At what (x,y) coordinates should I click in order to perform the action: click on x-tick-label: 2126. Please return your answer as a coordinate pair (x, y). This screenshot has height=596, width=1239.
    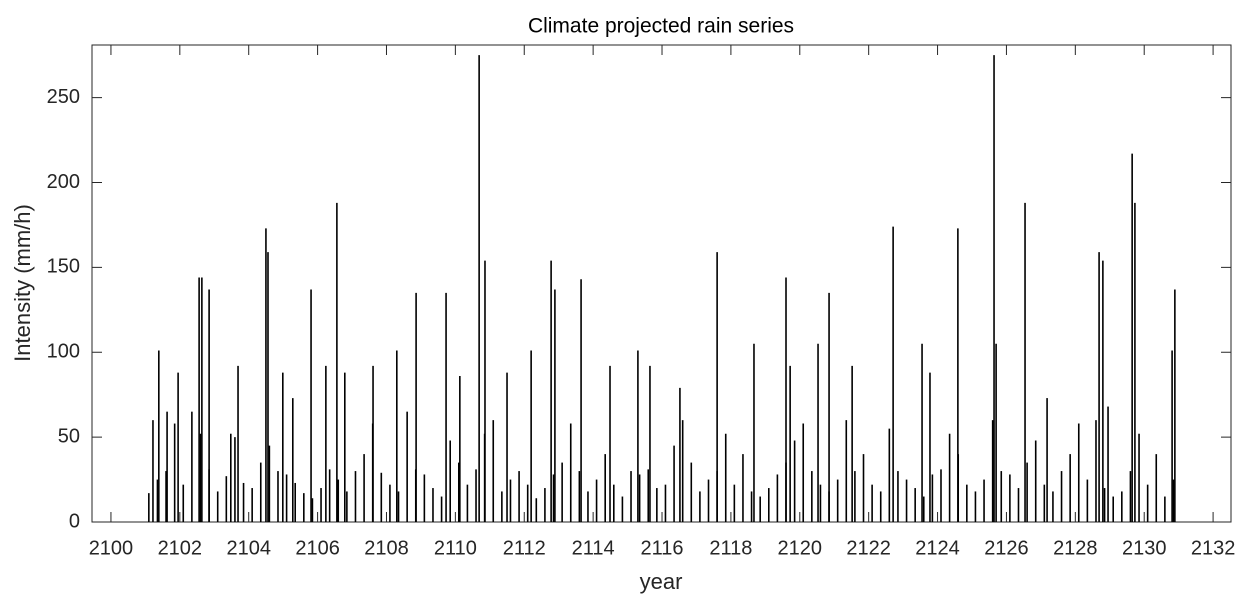
    Looking at the image, I should click on (1006, 548).